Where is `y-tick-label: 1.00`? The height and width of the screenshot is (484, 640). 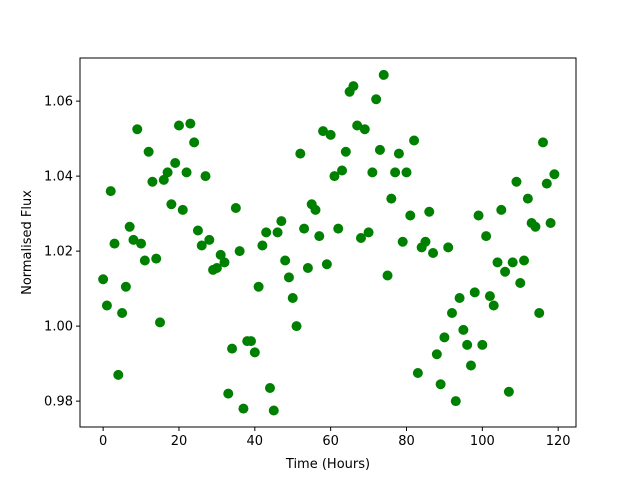
y-tick-label: 1.00 is located at coordinates (58, 327).